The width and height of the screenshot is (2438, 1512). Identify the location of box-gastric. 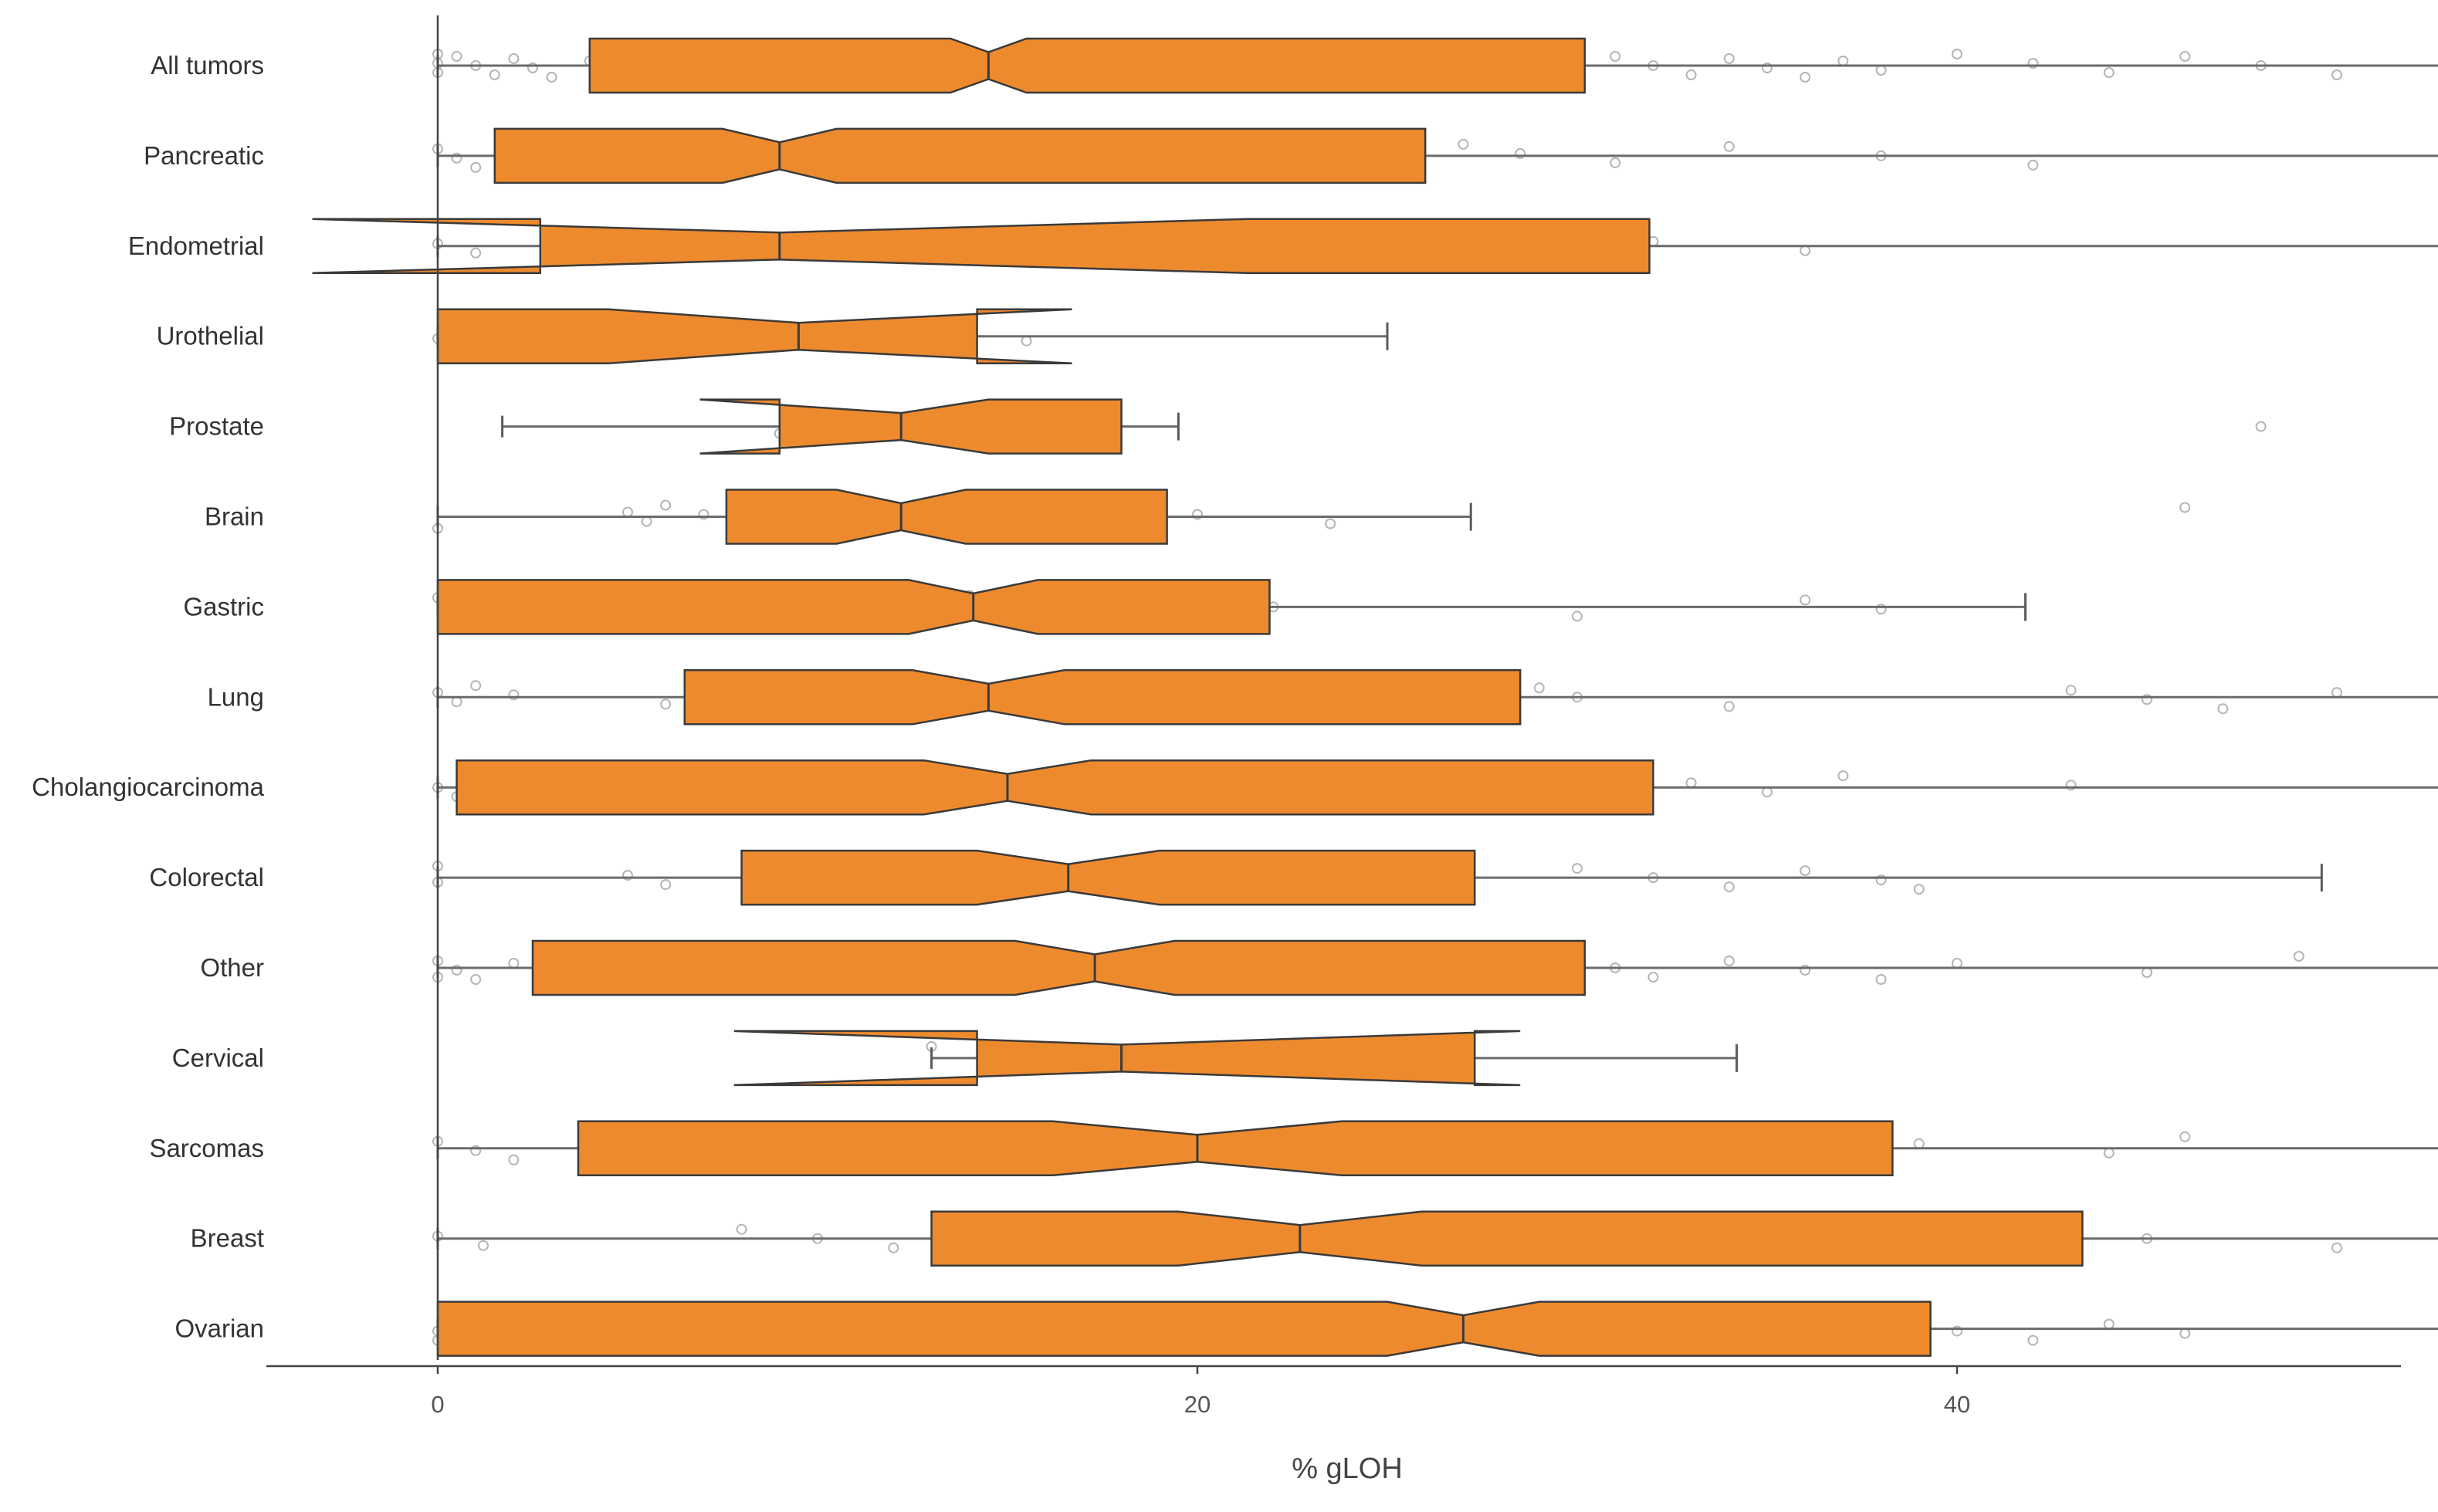
(853, 607).